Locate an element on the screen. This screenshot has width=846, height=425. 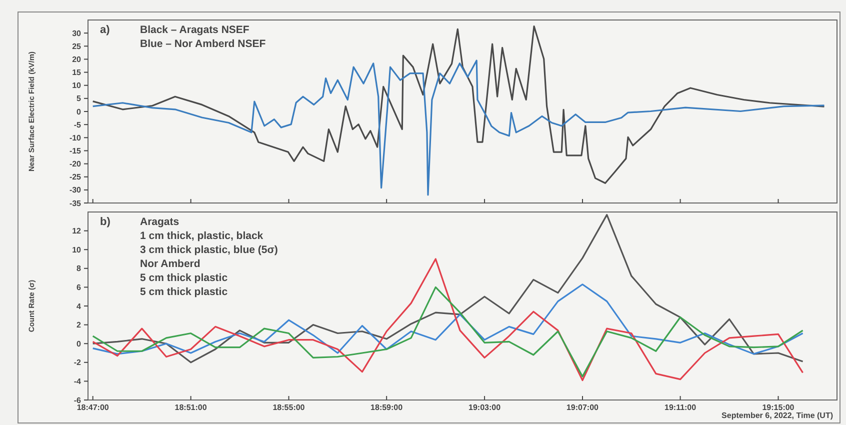
y-tick-label: 4 is located at coordinates (79, 306).